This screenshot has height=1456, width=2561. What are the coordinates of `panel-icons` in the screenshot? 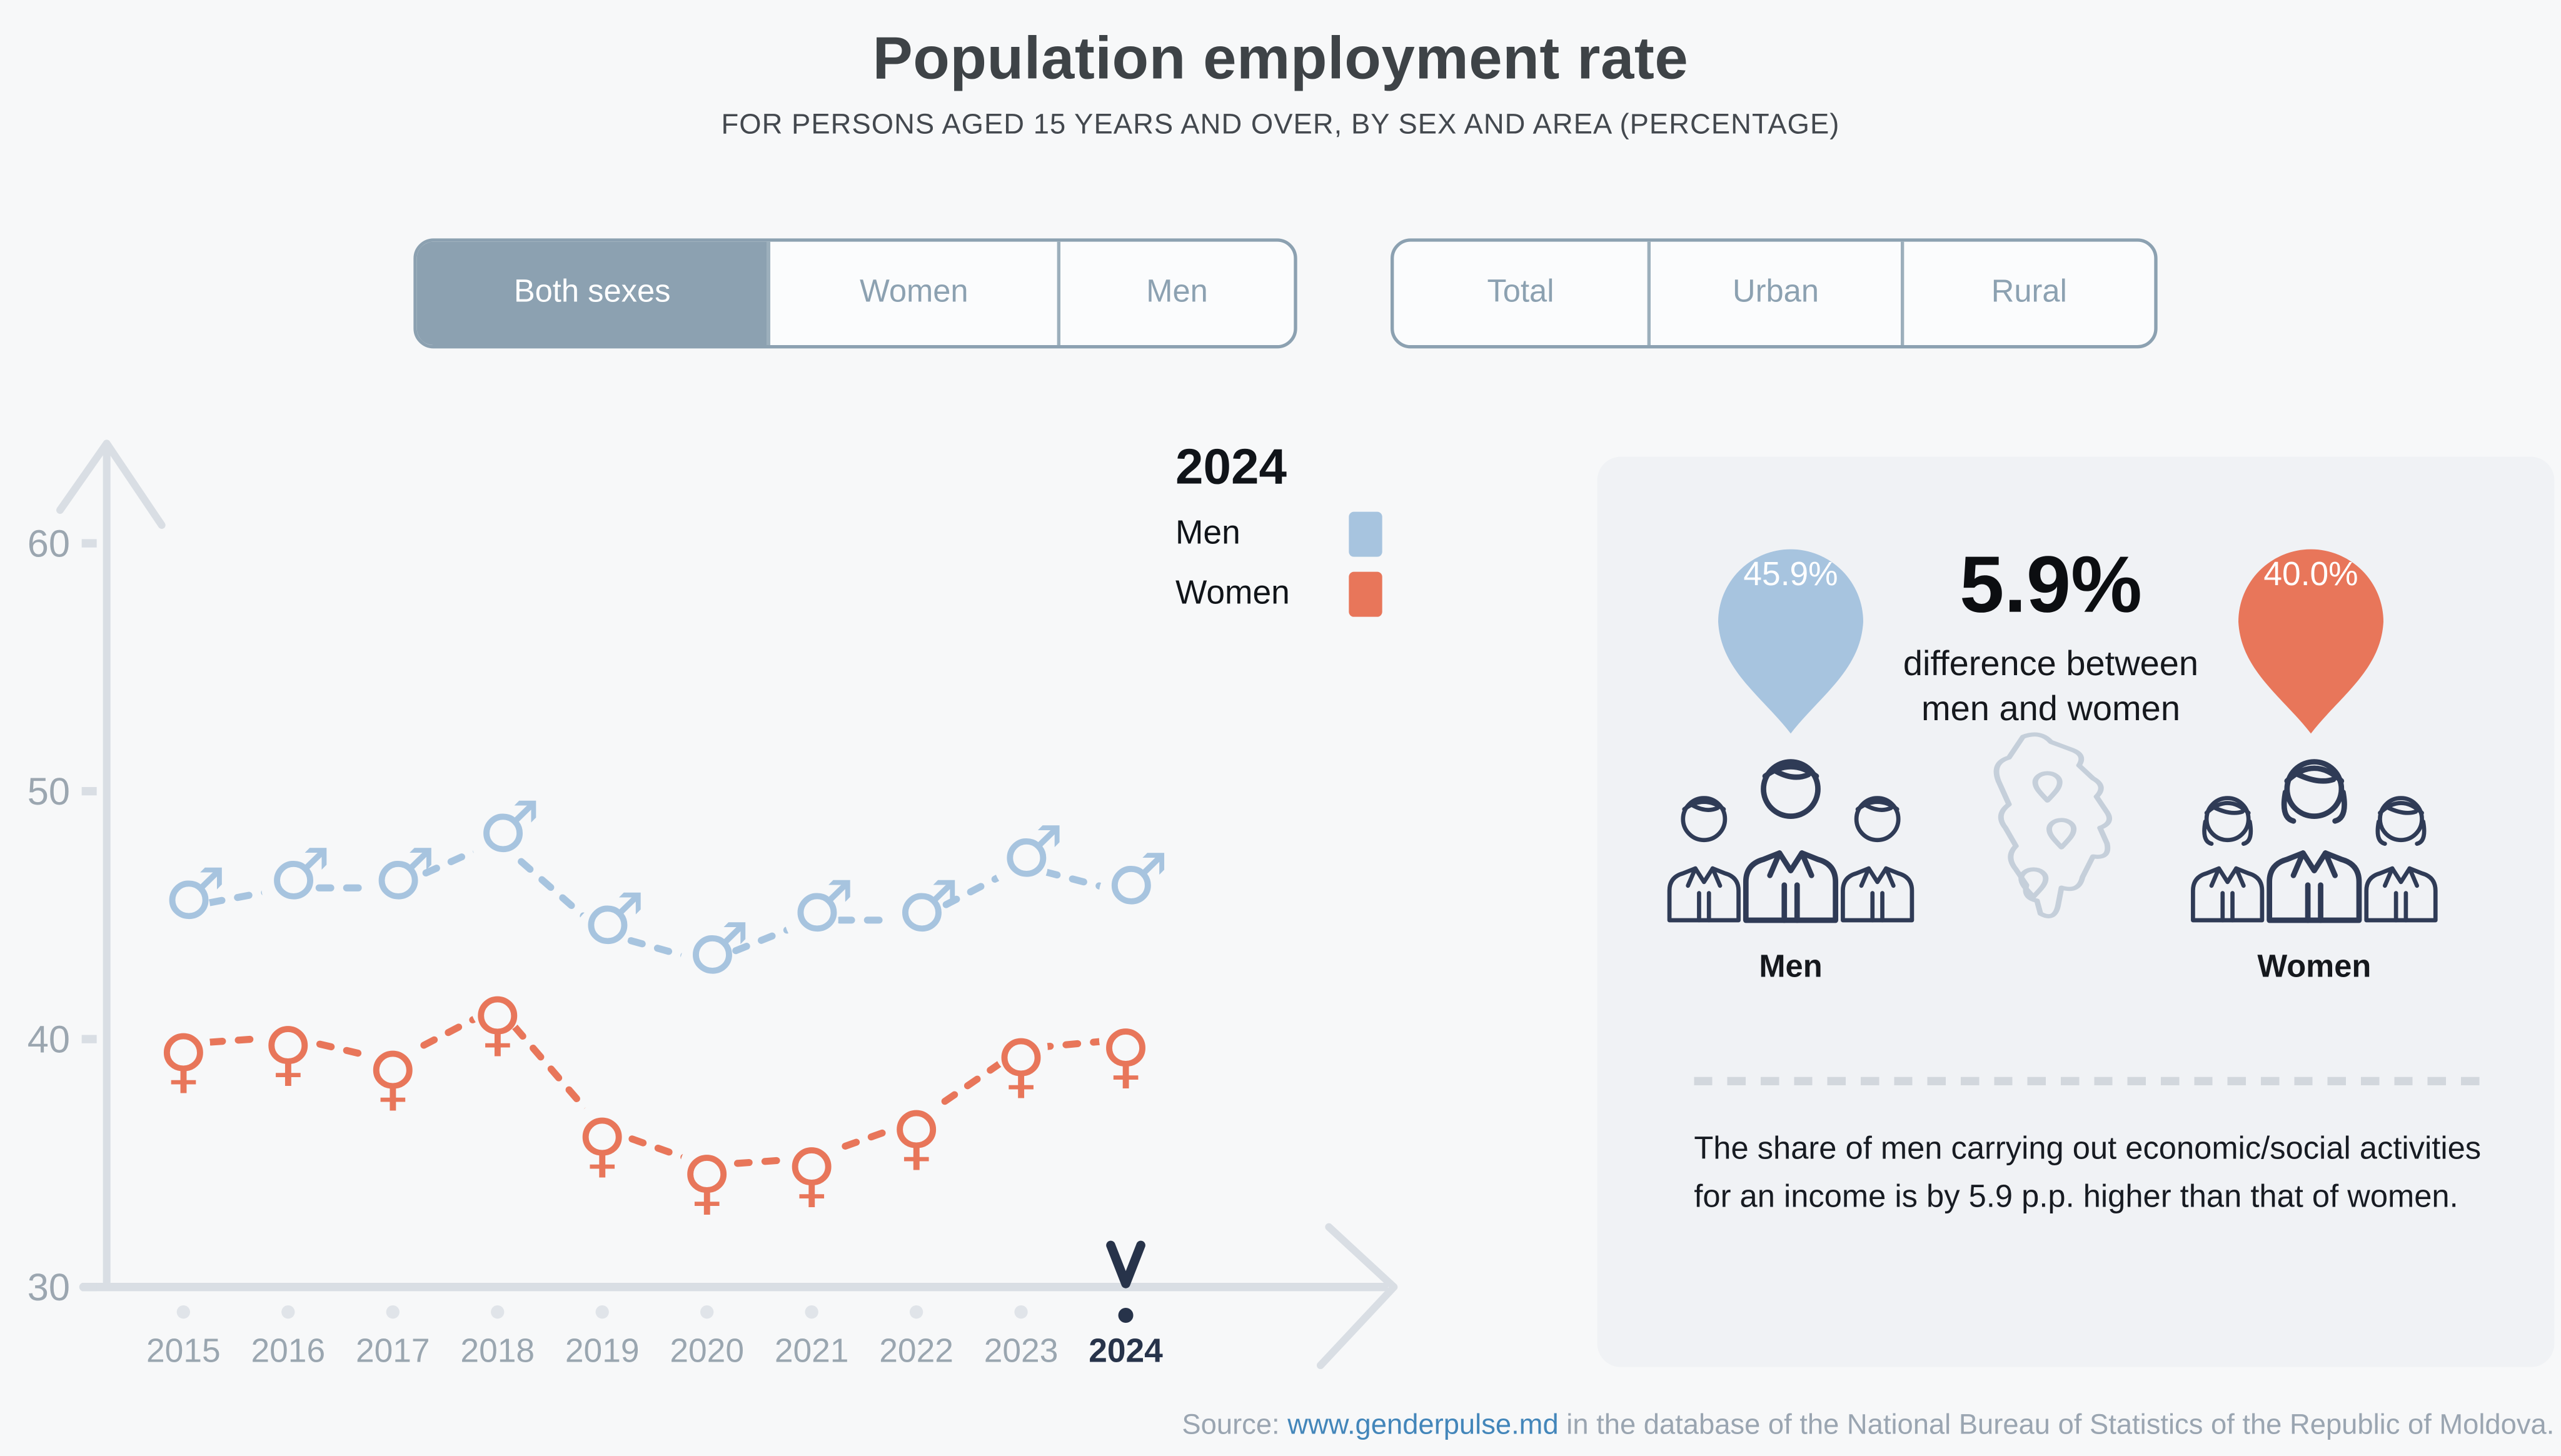 It's located at (2052, 827).